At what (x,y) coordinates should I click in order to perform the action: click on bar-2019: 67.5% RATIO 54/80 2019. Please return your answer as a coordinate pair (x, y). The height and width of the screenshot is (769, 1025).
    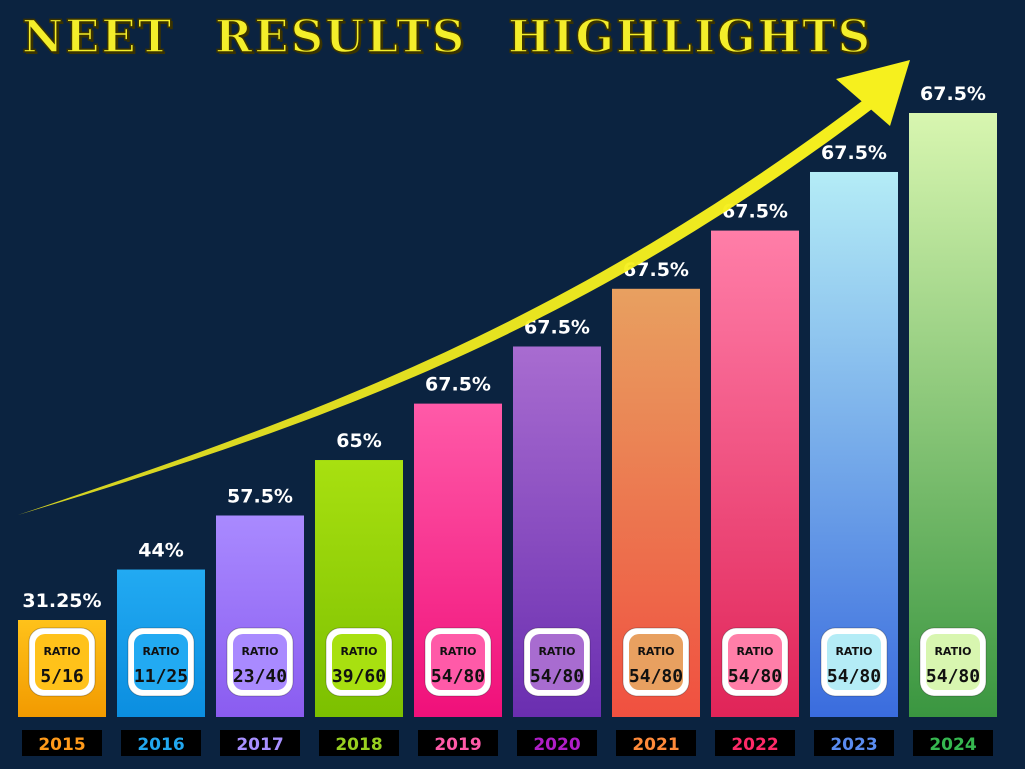
    Looking at the image, I should click on (458, 565).